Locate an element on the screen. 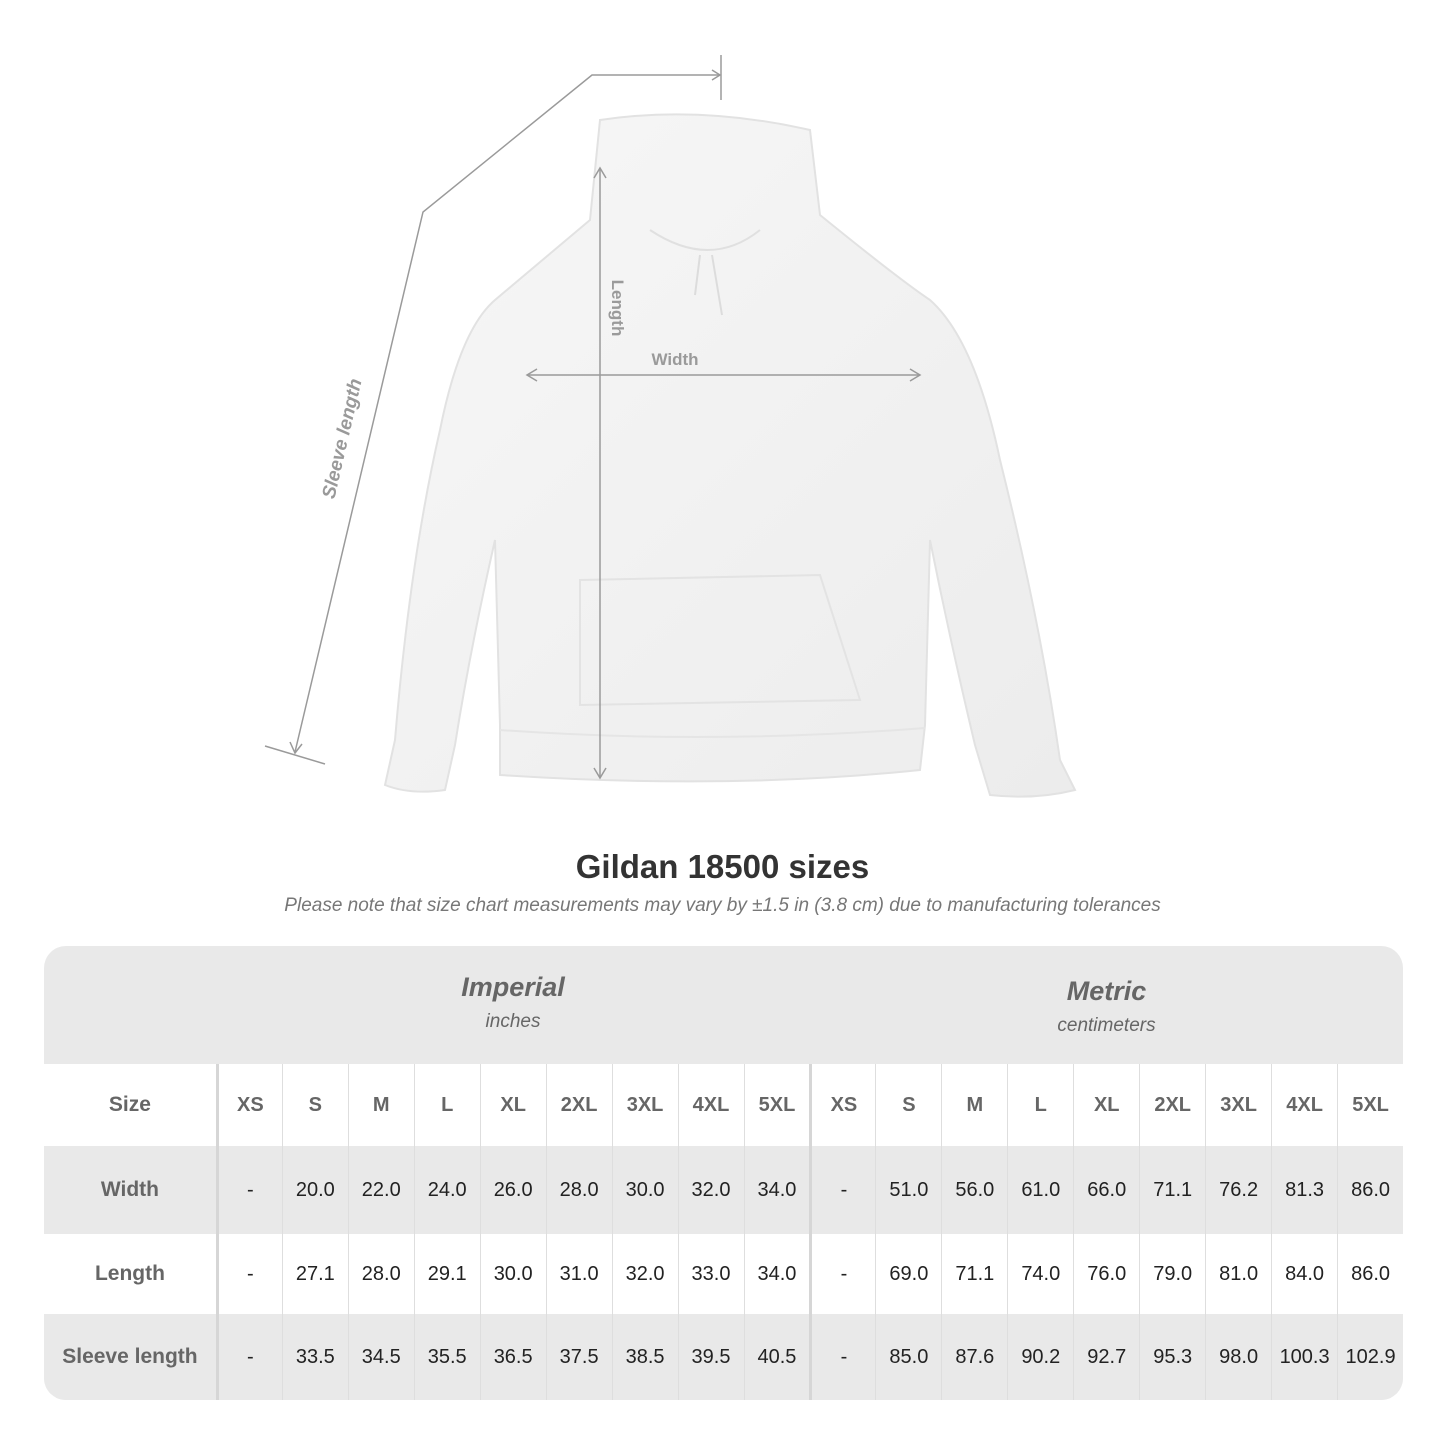 Image resolution: width=1445 pixels, height=1445 pixels. size-label: Size is located at coordinates (129, 1104).